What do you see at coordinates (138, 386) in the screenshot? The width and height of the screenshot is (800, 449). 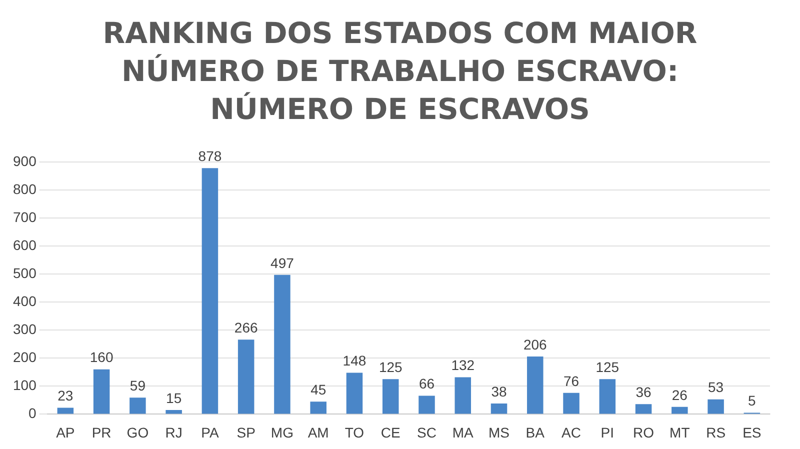 I see `data-label: 59` at bounding box center [138, 386].